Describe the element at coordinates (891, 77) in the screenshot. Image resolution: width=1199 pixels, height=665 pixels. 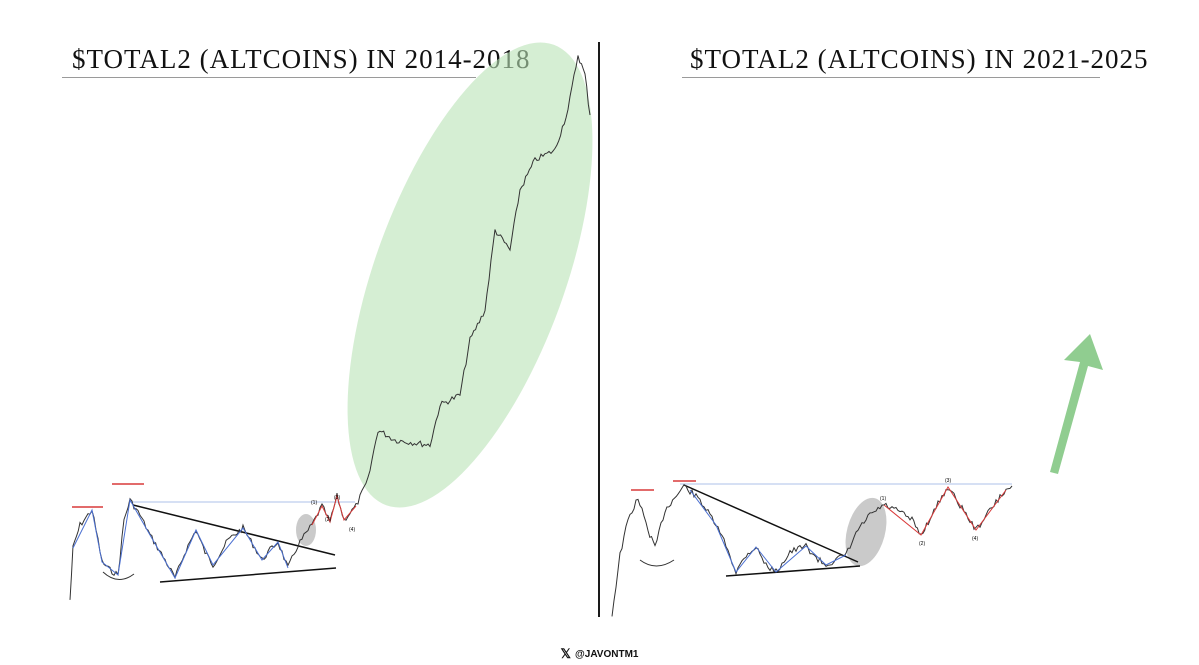
I see `right-title-underline` at that location.